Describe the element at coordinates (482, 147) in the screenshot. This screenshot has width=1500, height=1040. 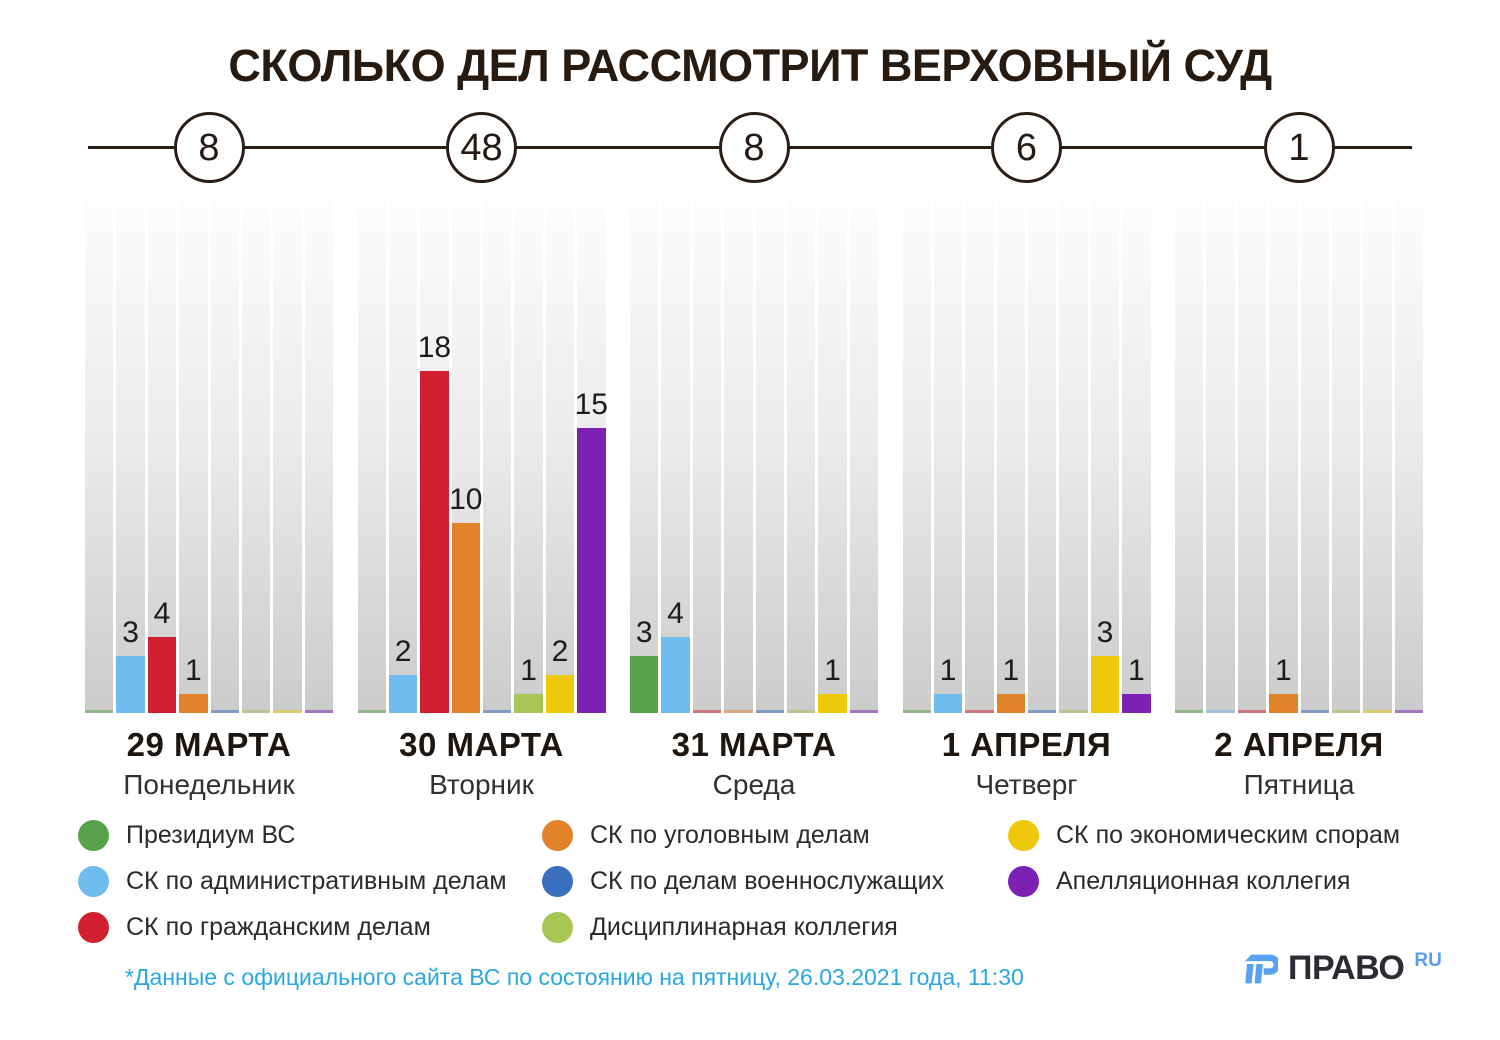
I see `timeline-slot: 48` at that location.